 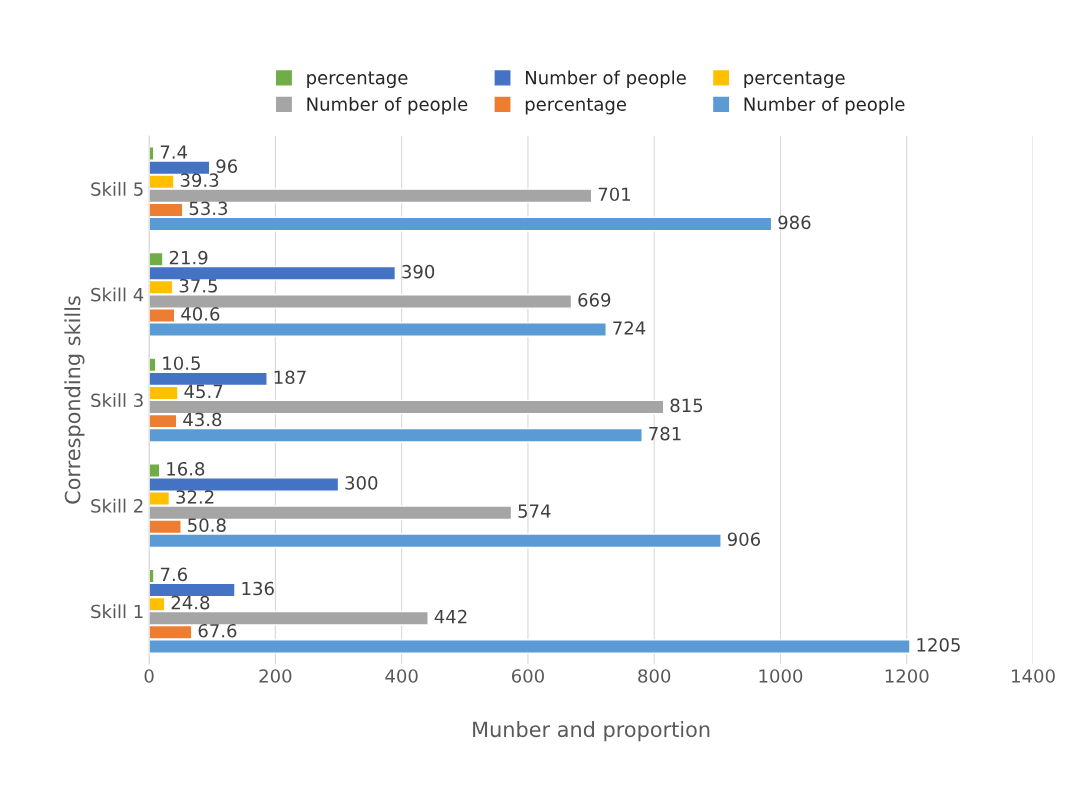 What do you see at coordinates (227, 166) in the screenshot?
I see `data-label: 96` at bounding box center [227, 166].